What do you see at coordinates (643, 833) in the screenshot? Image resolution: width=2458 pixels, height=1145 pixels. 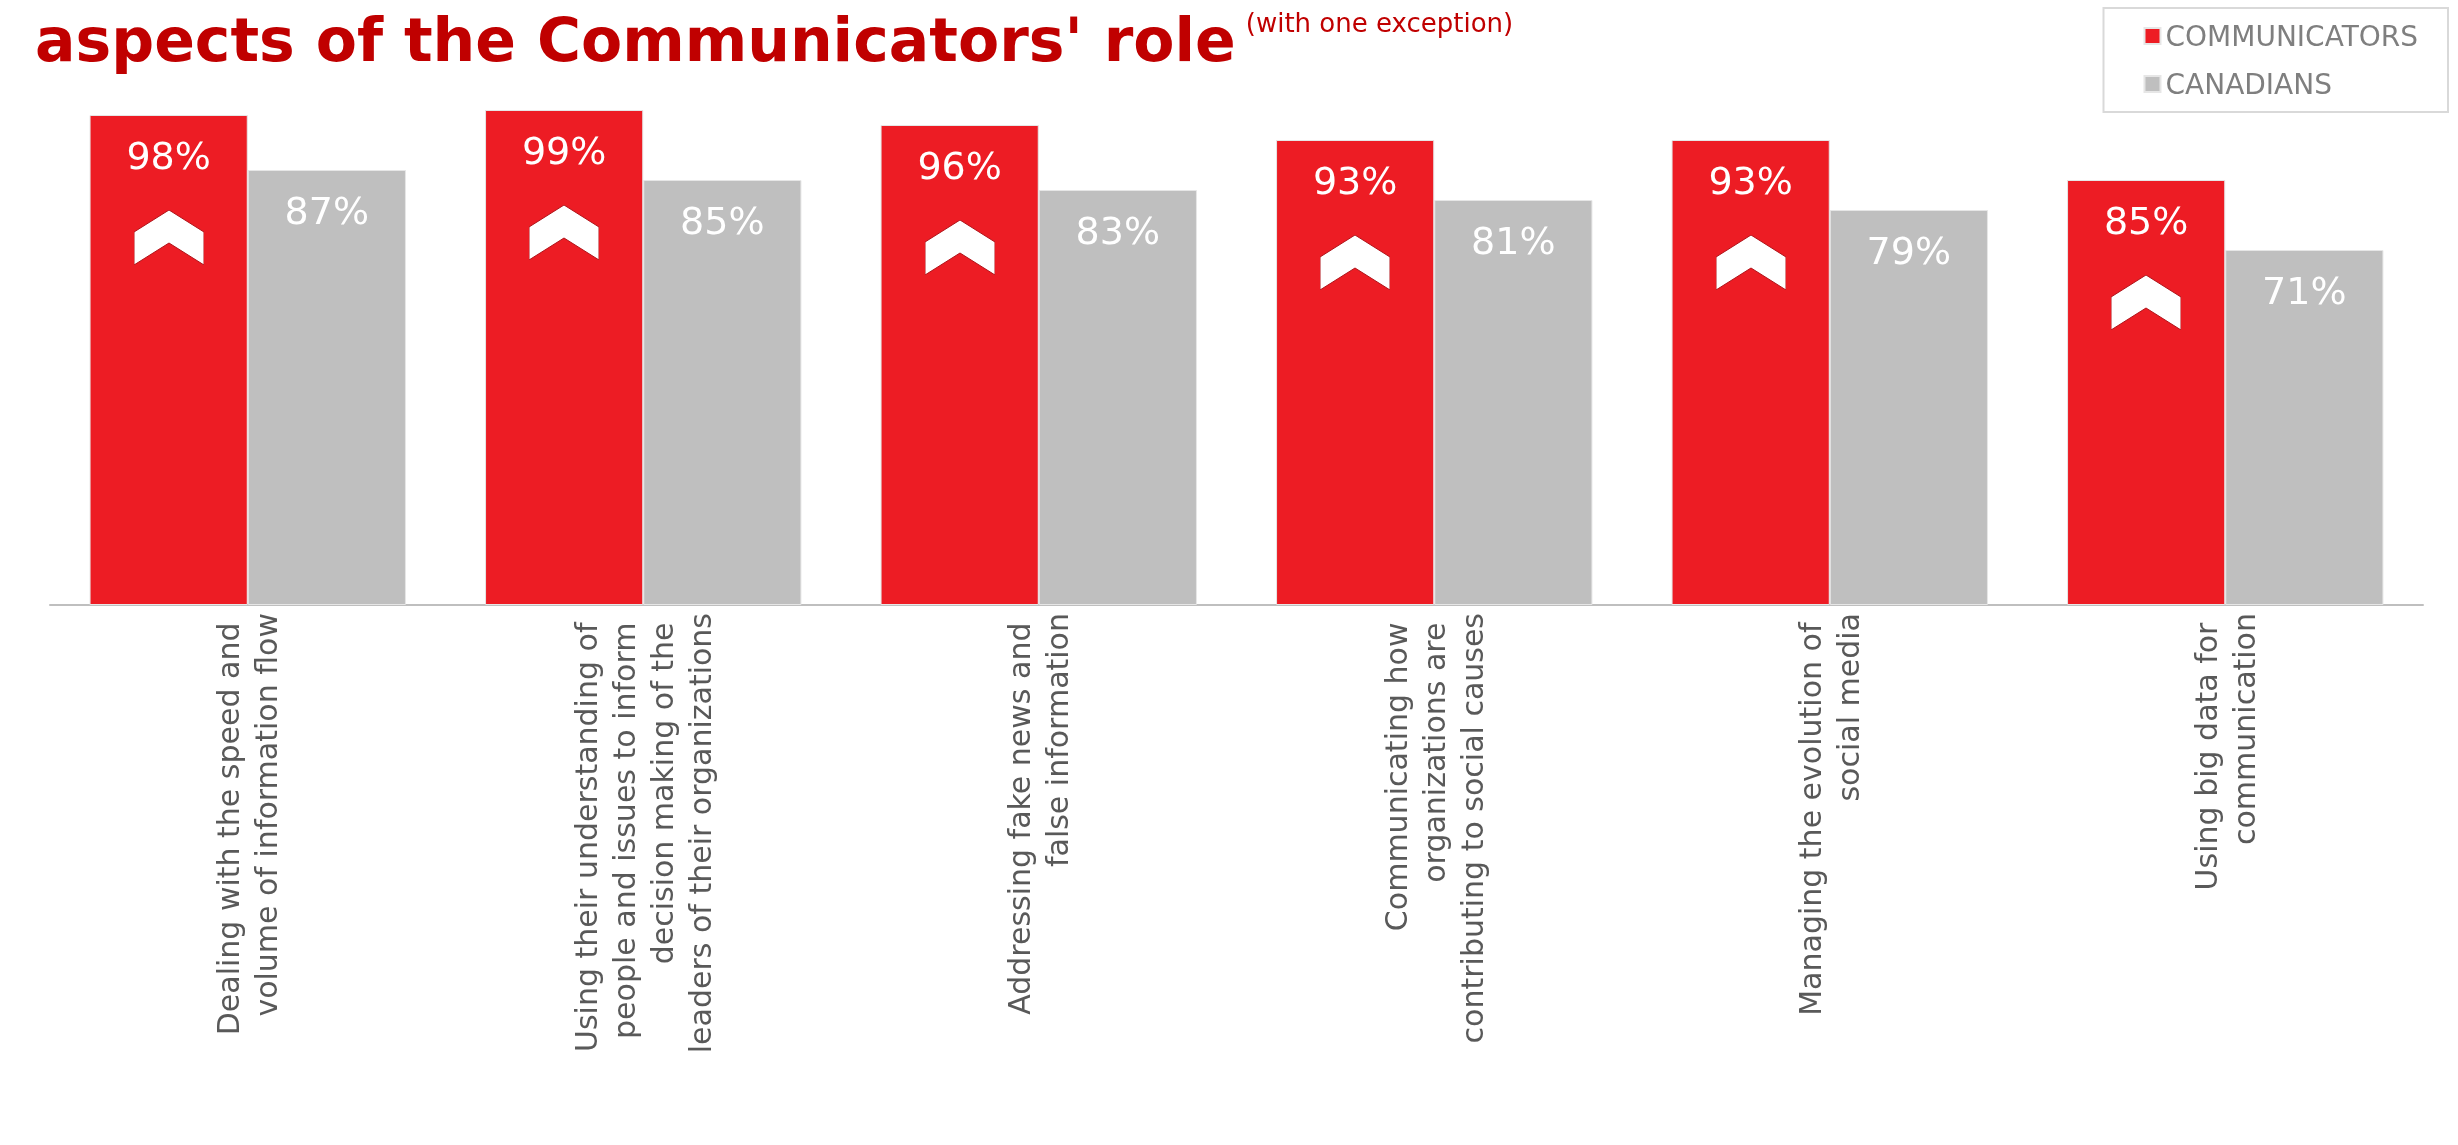 I see `x-tick-label: Using their understanding of people and issues to inform decision making of the leaders of their organizations` at bounding box center [643, 833].